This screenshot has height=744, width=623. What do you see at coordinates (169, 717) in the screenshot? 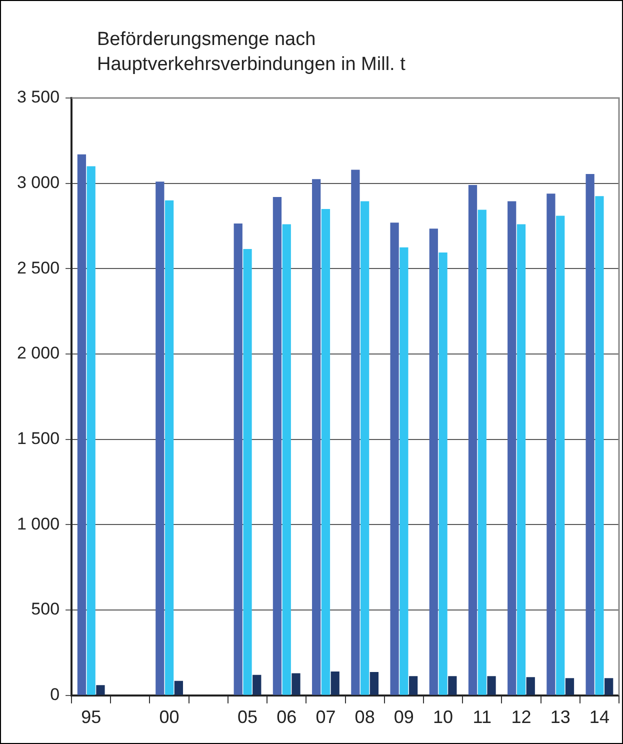
I see `x-tick-label: 00` at bounding box center [169, 717].